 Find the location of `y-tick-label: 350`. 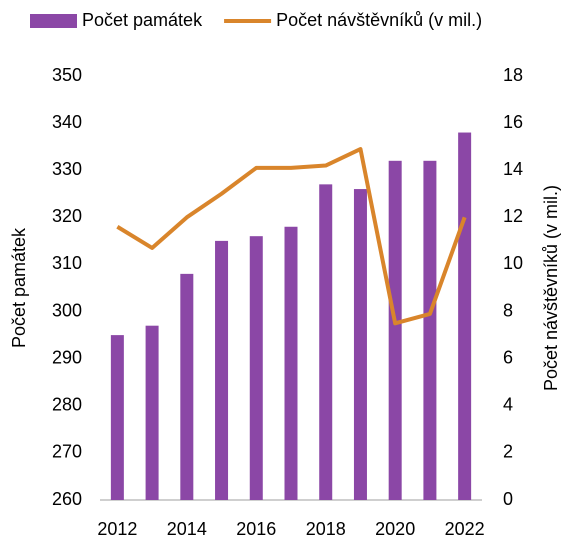

y-tick-label: 350 is located at coordinates (67, 75).